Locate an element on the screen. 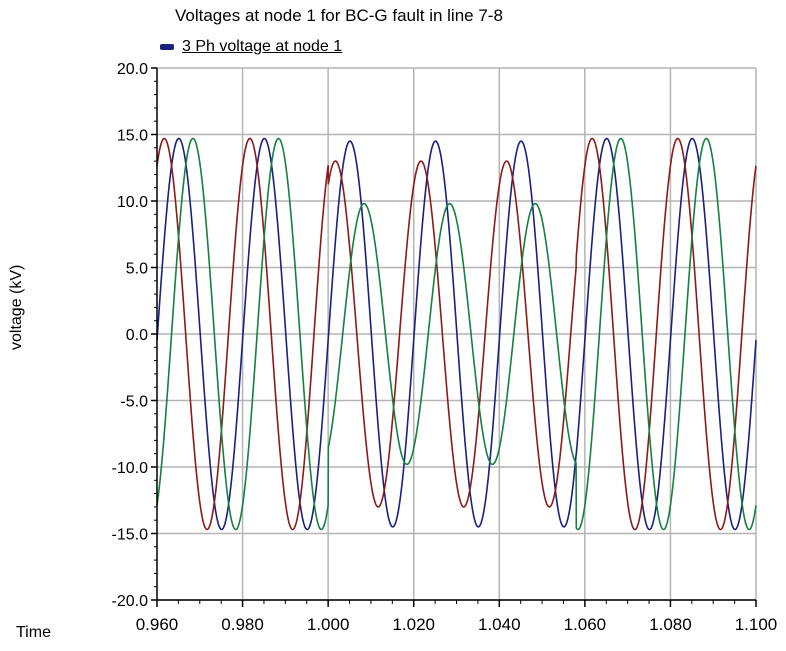  y-tick-label: 5.0 is located at coordinates (137, 269).